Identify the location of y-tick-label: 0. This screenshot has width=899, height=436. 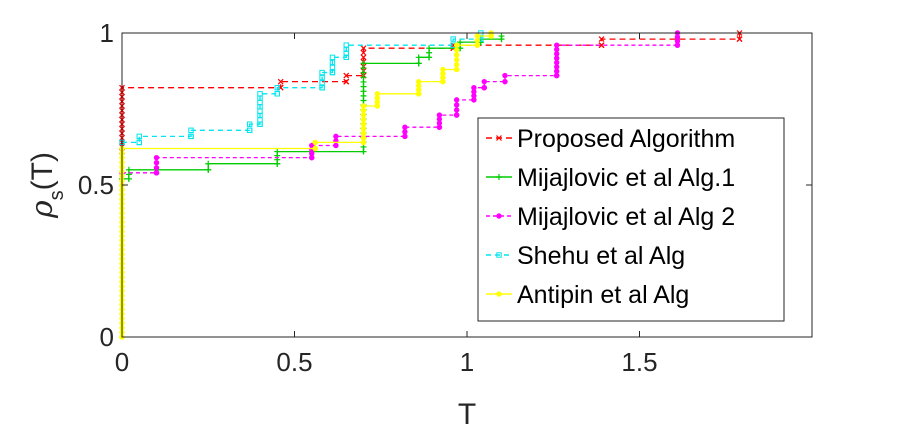
(107, 337).